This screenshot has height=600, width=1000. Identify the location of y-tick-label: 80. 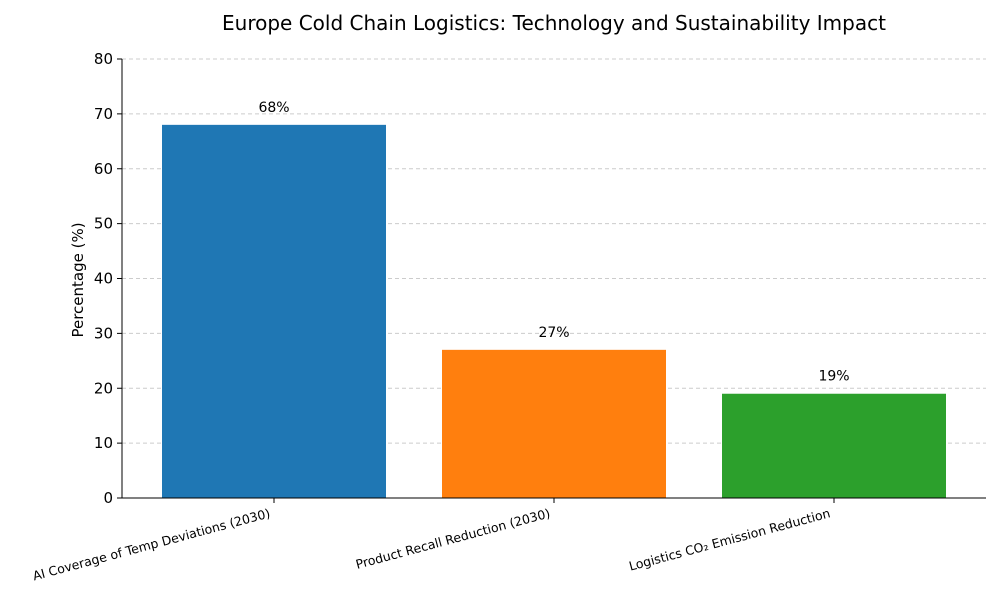
(103, 59).